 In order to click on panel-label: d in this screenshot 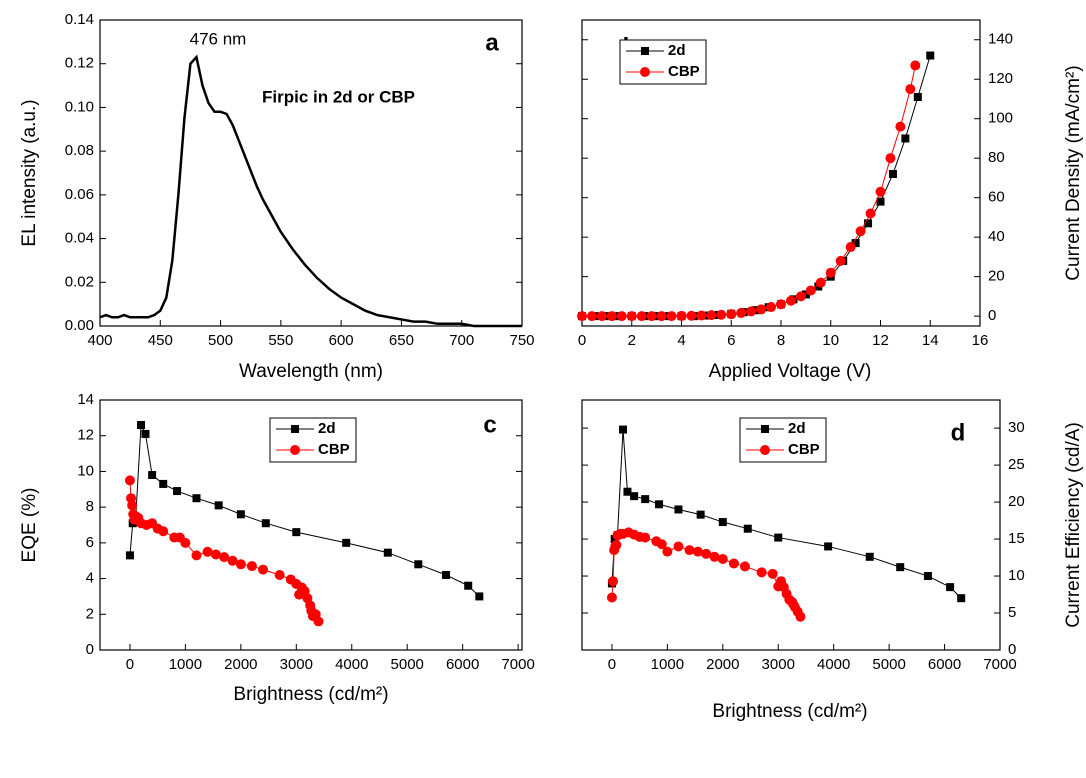, I will do `click(958, 432)`.